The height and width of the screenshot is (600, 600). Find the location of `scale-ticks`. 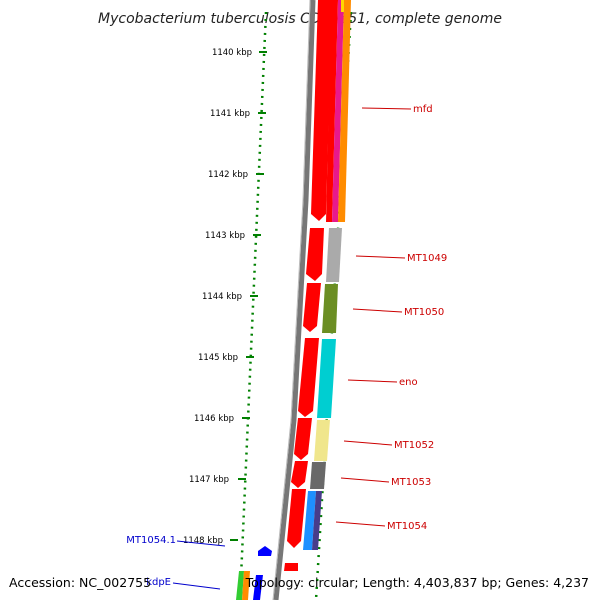

scale-ticks is located at coordinates (248, 296).